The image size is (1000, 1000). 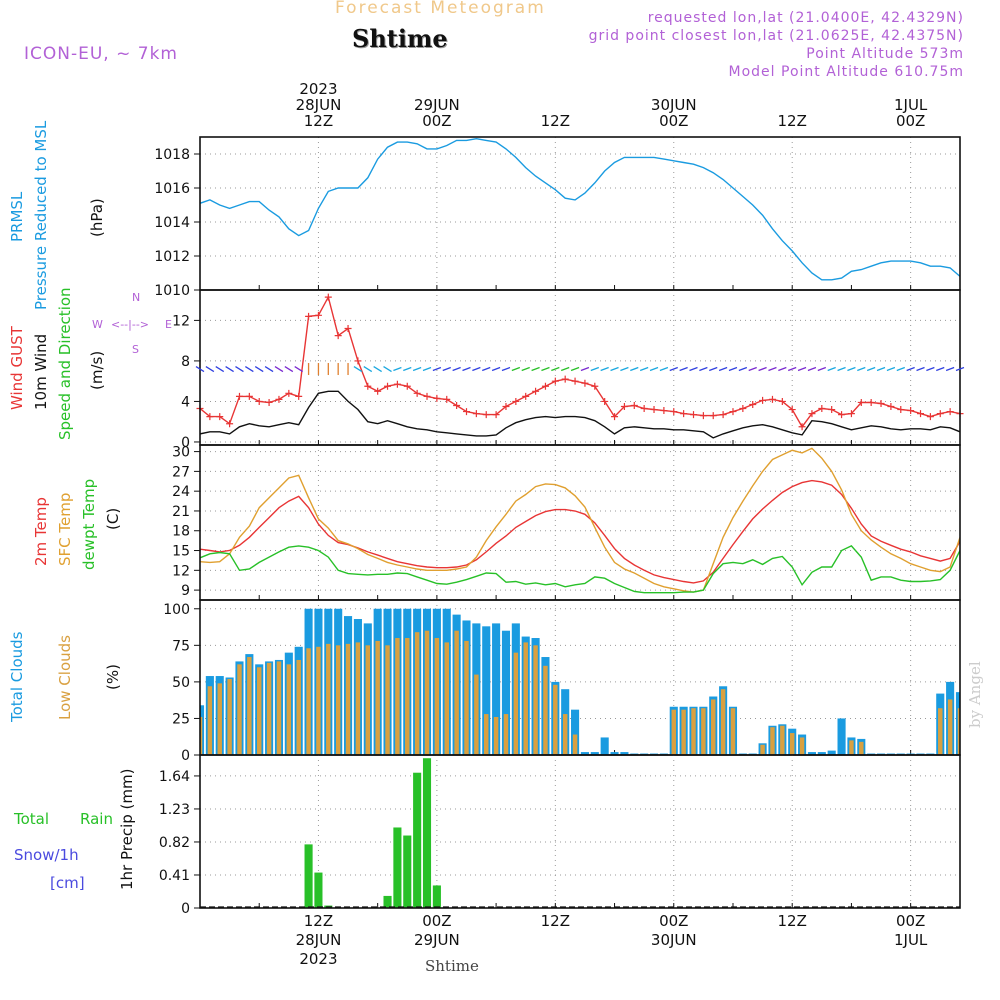 I want to click on precip-frame, so click(x=580, y=831).